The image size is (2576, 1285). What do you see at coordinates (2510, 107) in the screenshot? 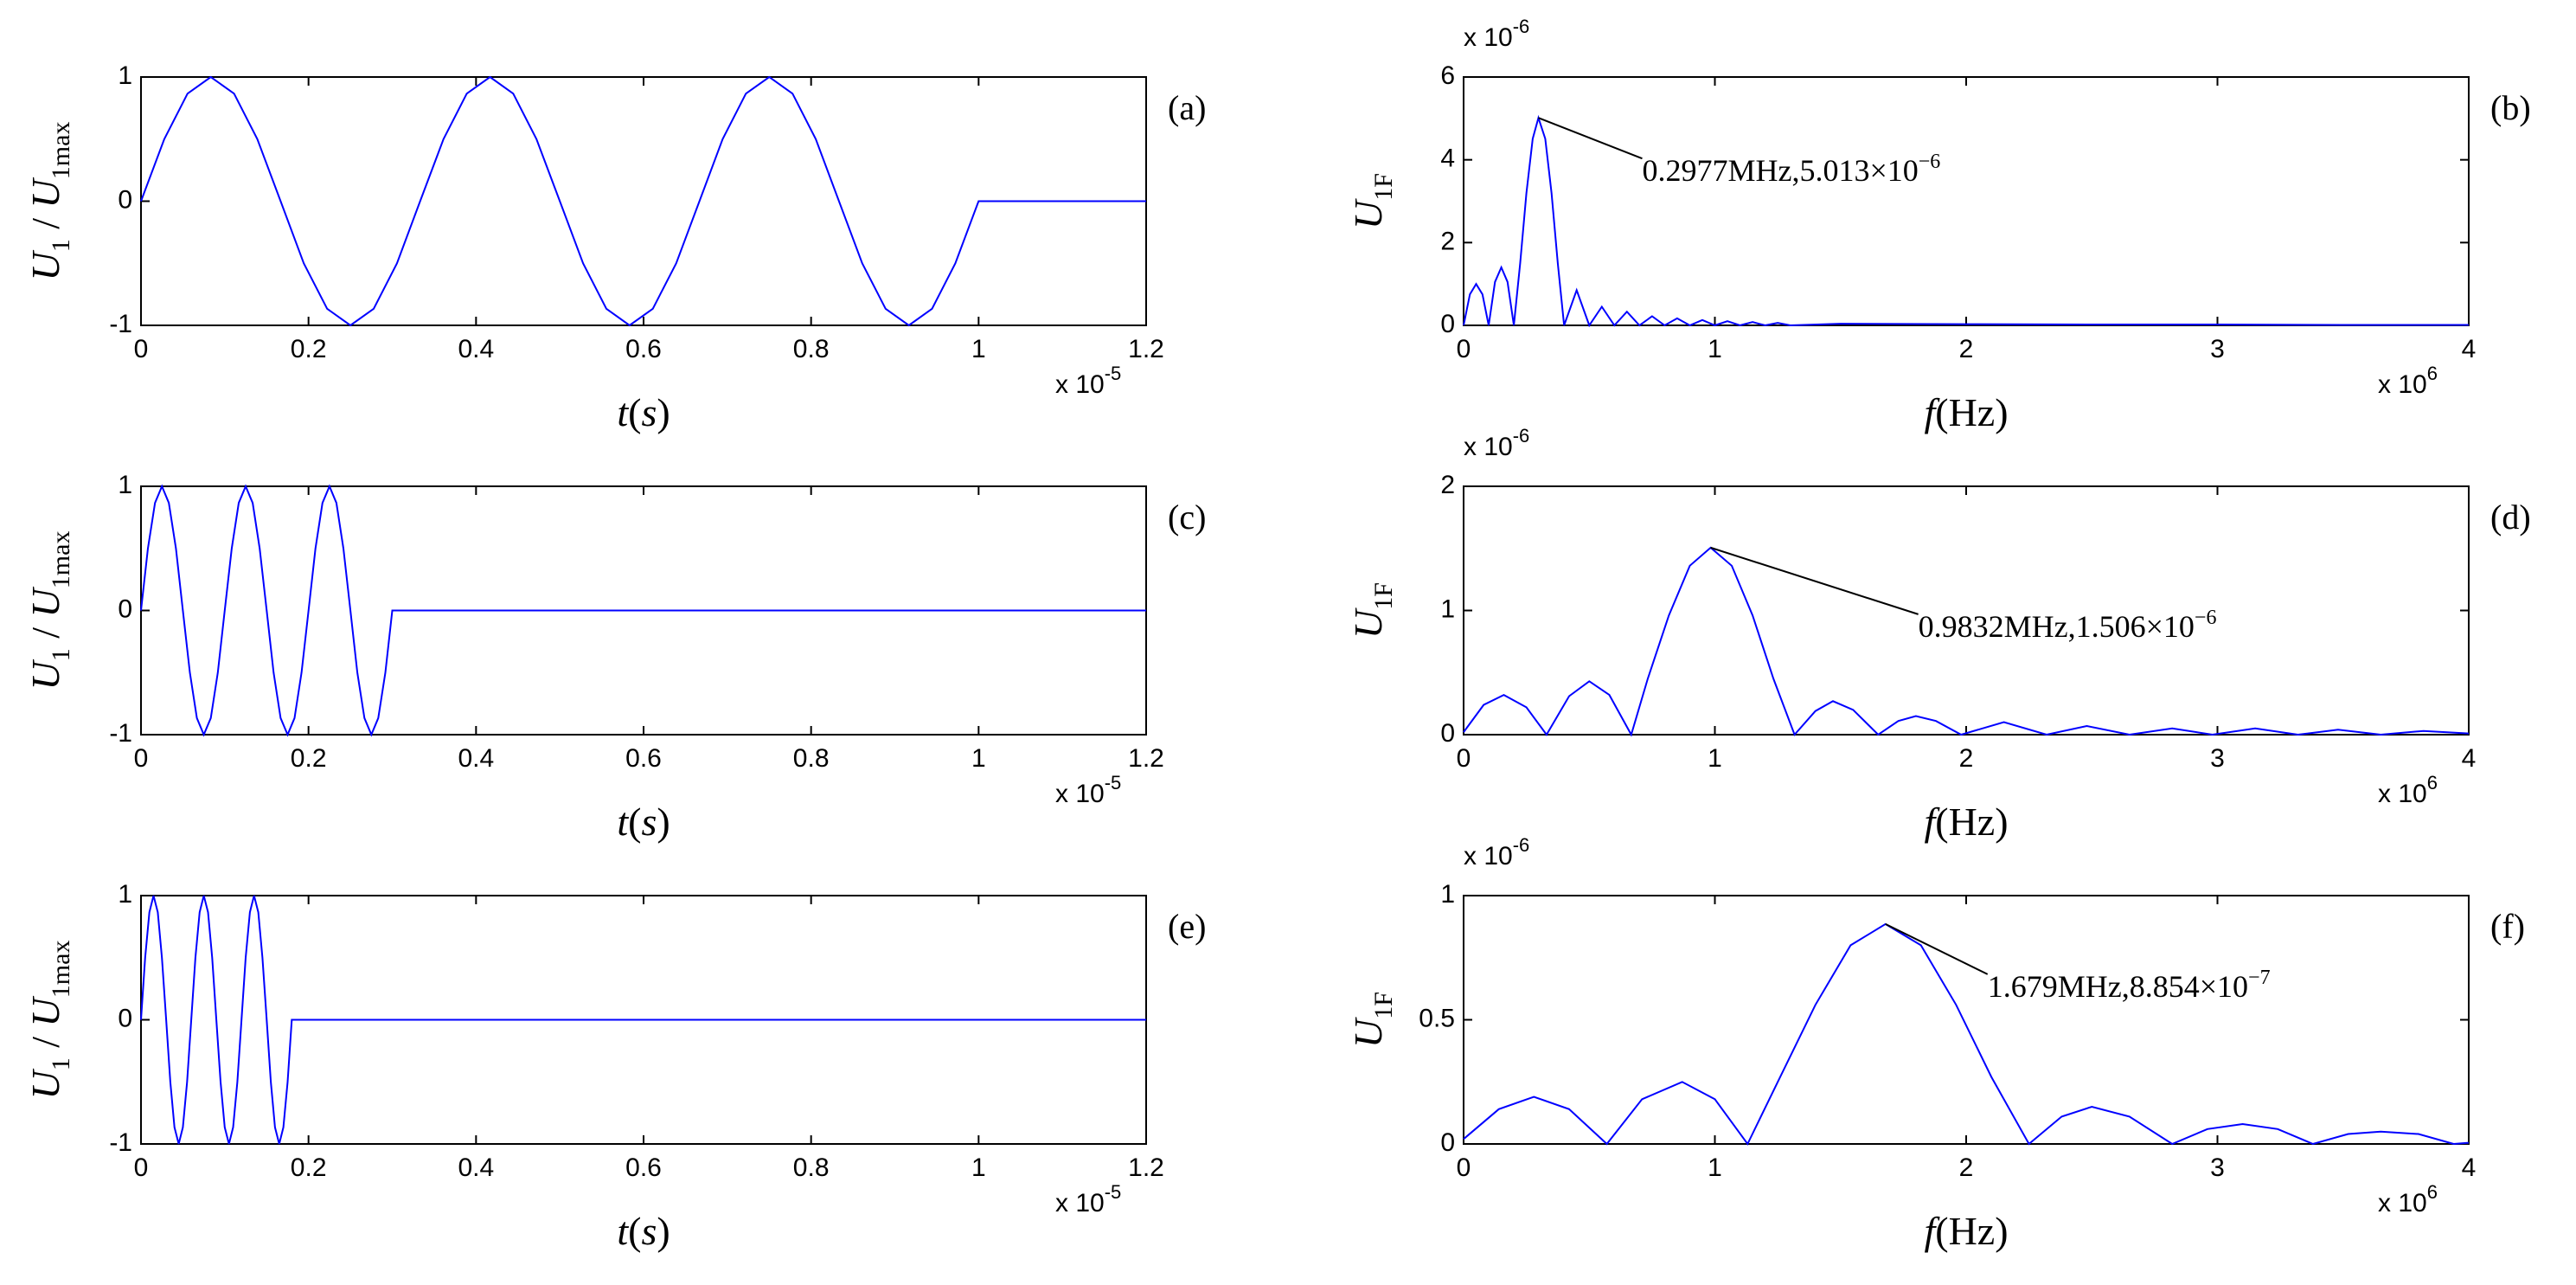
I see `panel-tag: (b)` at bounding box center [2510, 107].